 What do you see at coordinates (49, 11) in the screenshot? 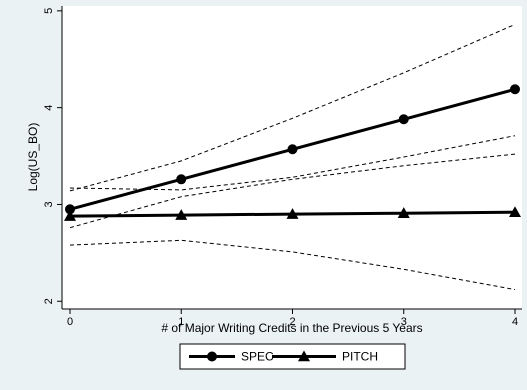
I see `y-tick-label: 5` at bounding box center [49, 11].